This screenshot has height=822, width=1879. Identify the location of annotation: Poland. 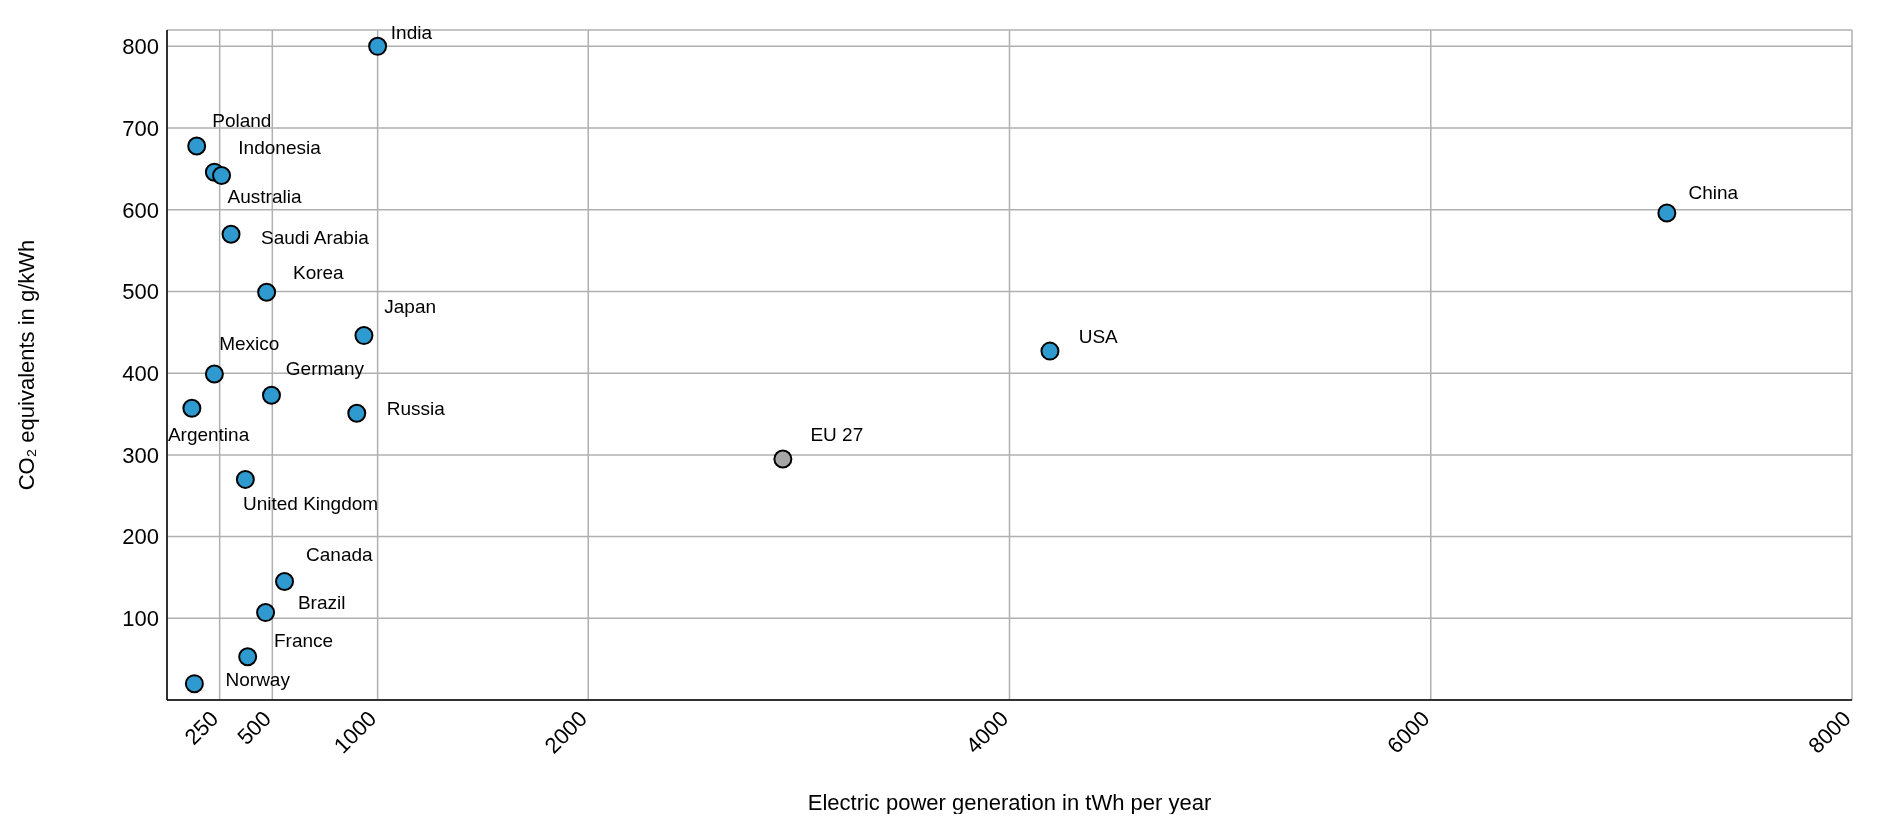
(242, 121).